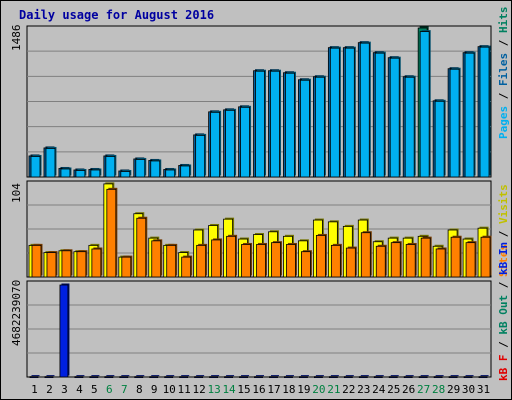  I want to click on x-tick-label-day-6: 6, so click(109, 389).